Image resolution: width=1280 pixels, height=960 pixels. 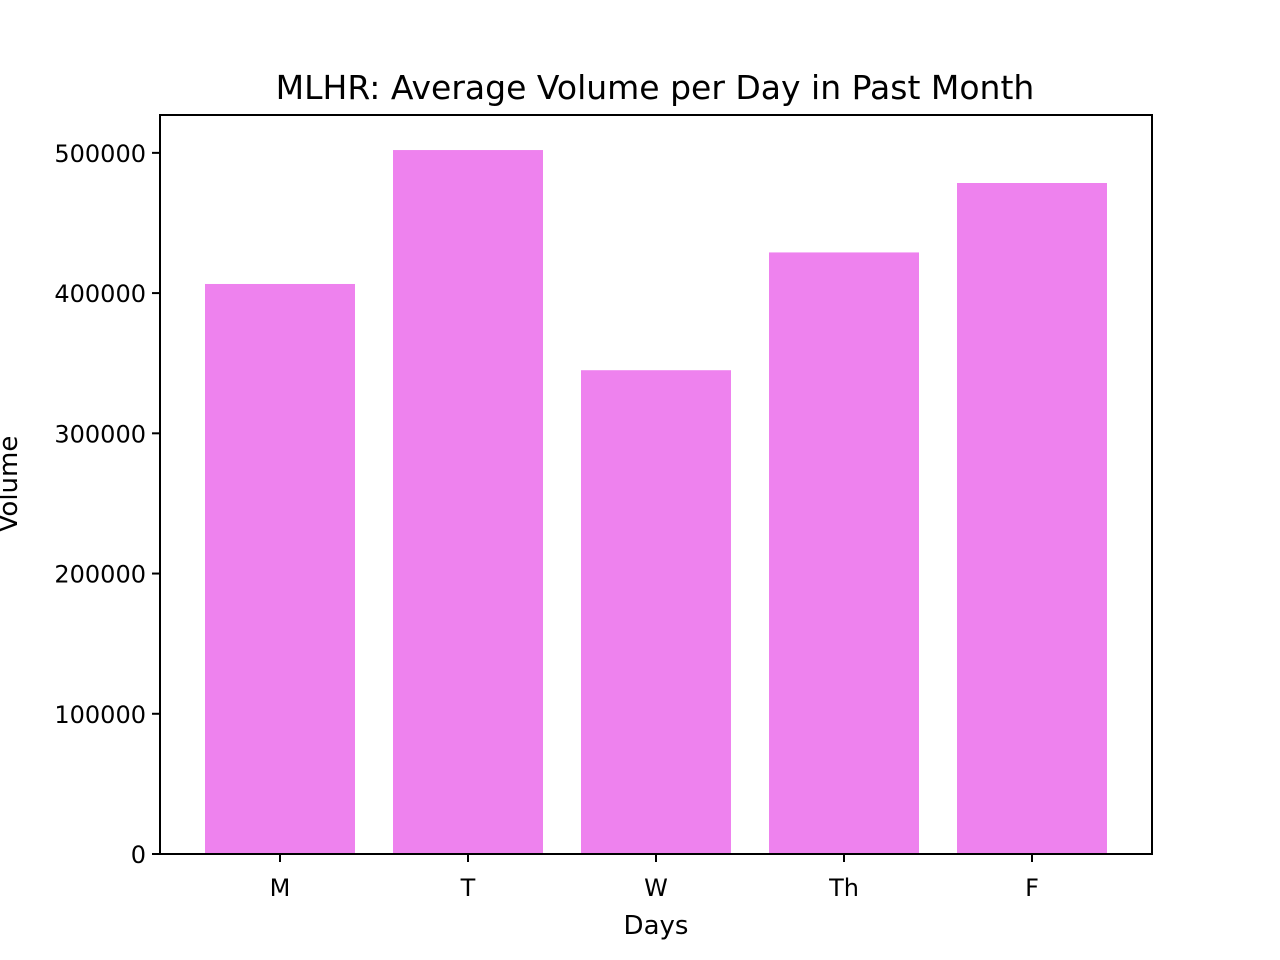 What do you see at coordinates (138, 855) in the screenshot?
I see `y-tick-label: 0` at bounding box center [138, 855].